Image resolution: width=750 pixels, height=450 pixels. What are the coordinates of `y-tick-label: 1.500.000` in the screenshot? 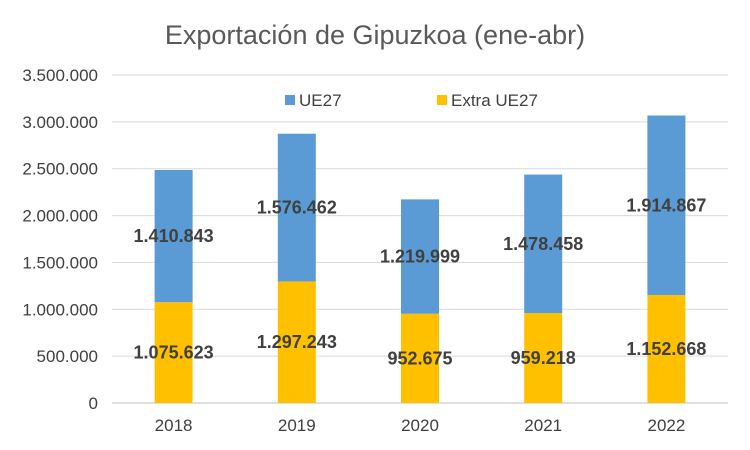 It's located at (60, 262).